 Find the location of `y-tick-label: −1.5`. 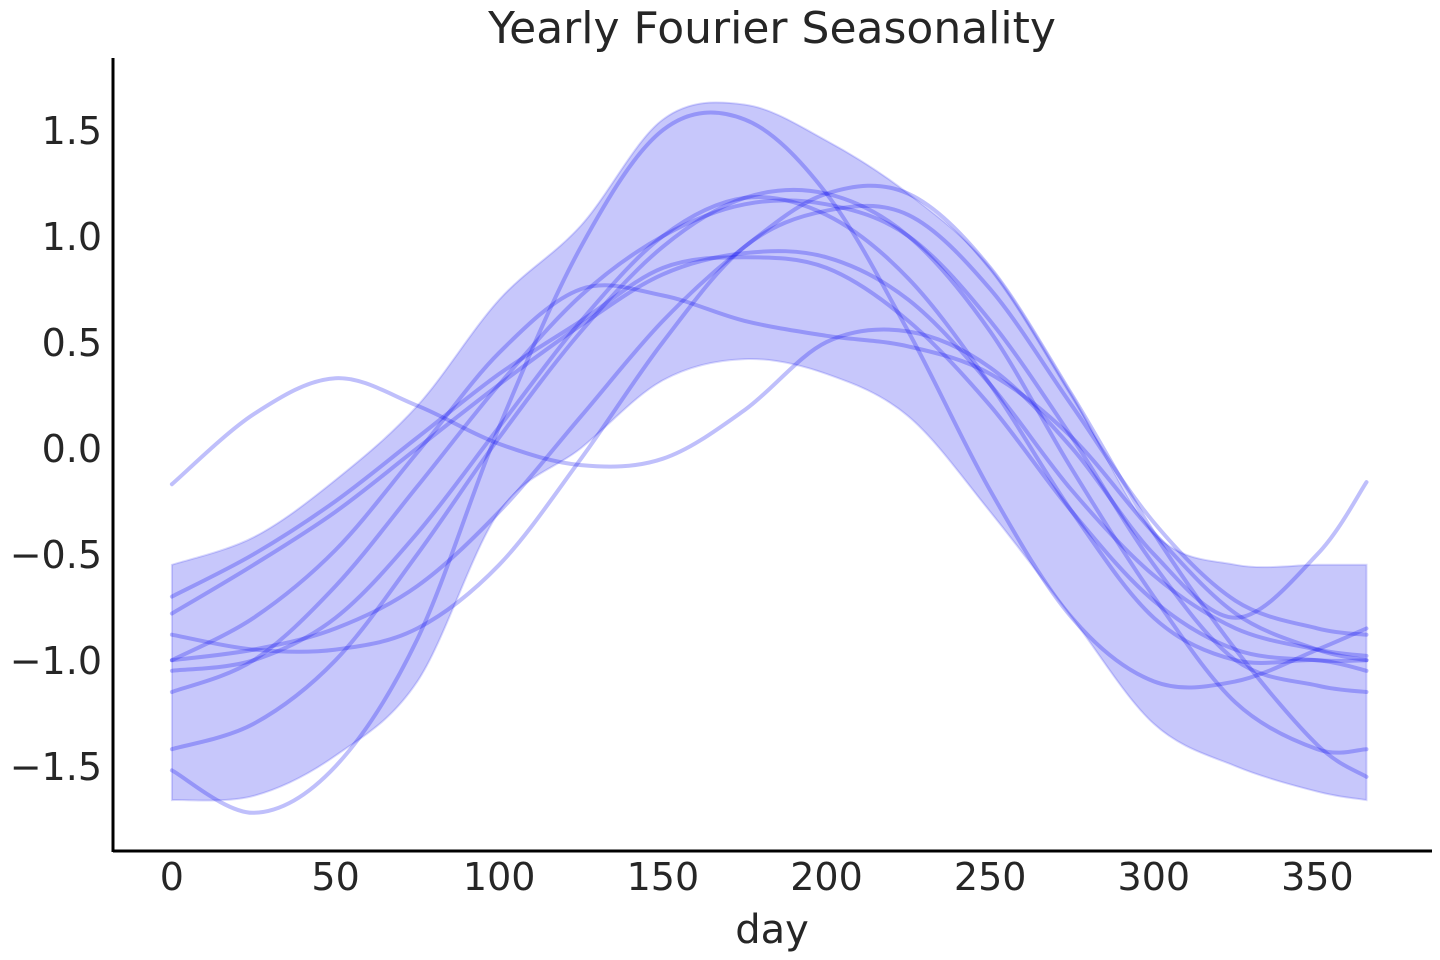

y-tick-label: −1.5 is located at coordinates (56, 767).